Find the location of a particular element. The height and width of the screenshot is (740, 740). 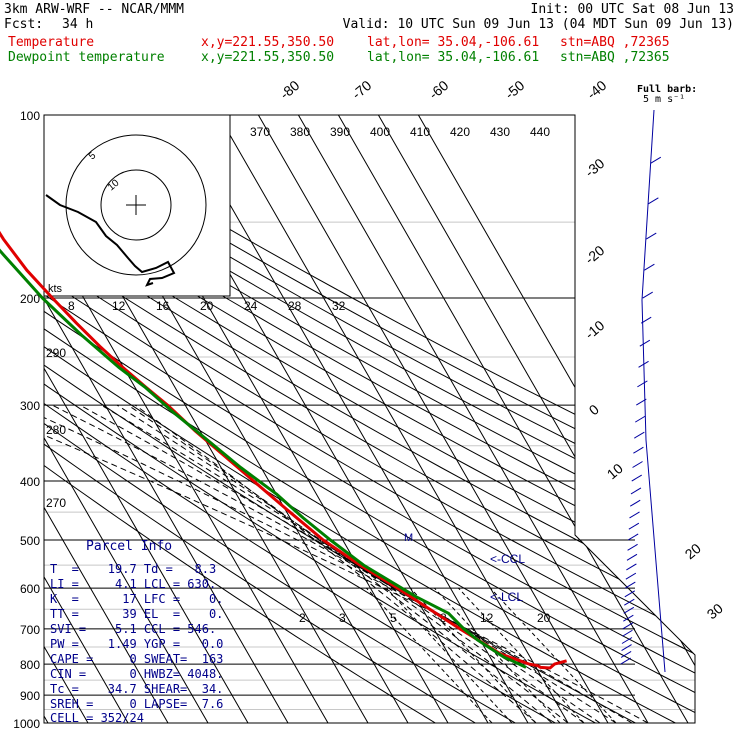

mixing-ratio-label: 3 is located at coordinates (342, 618).